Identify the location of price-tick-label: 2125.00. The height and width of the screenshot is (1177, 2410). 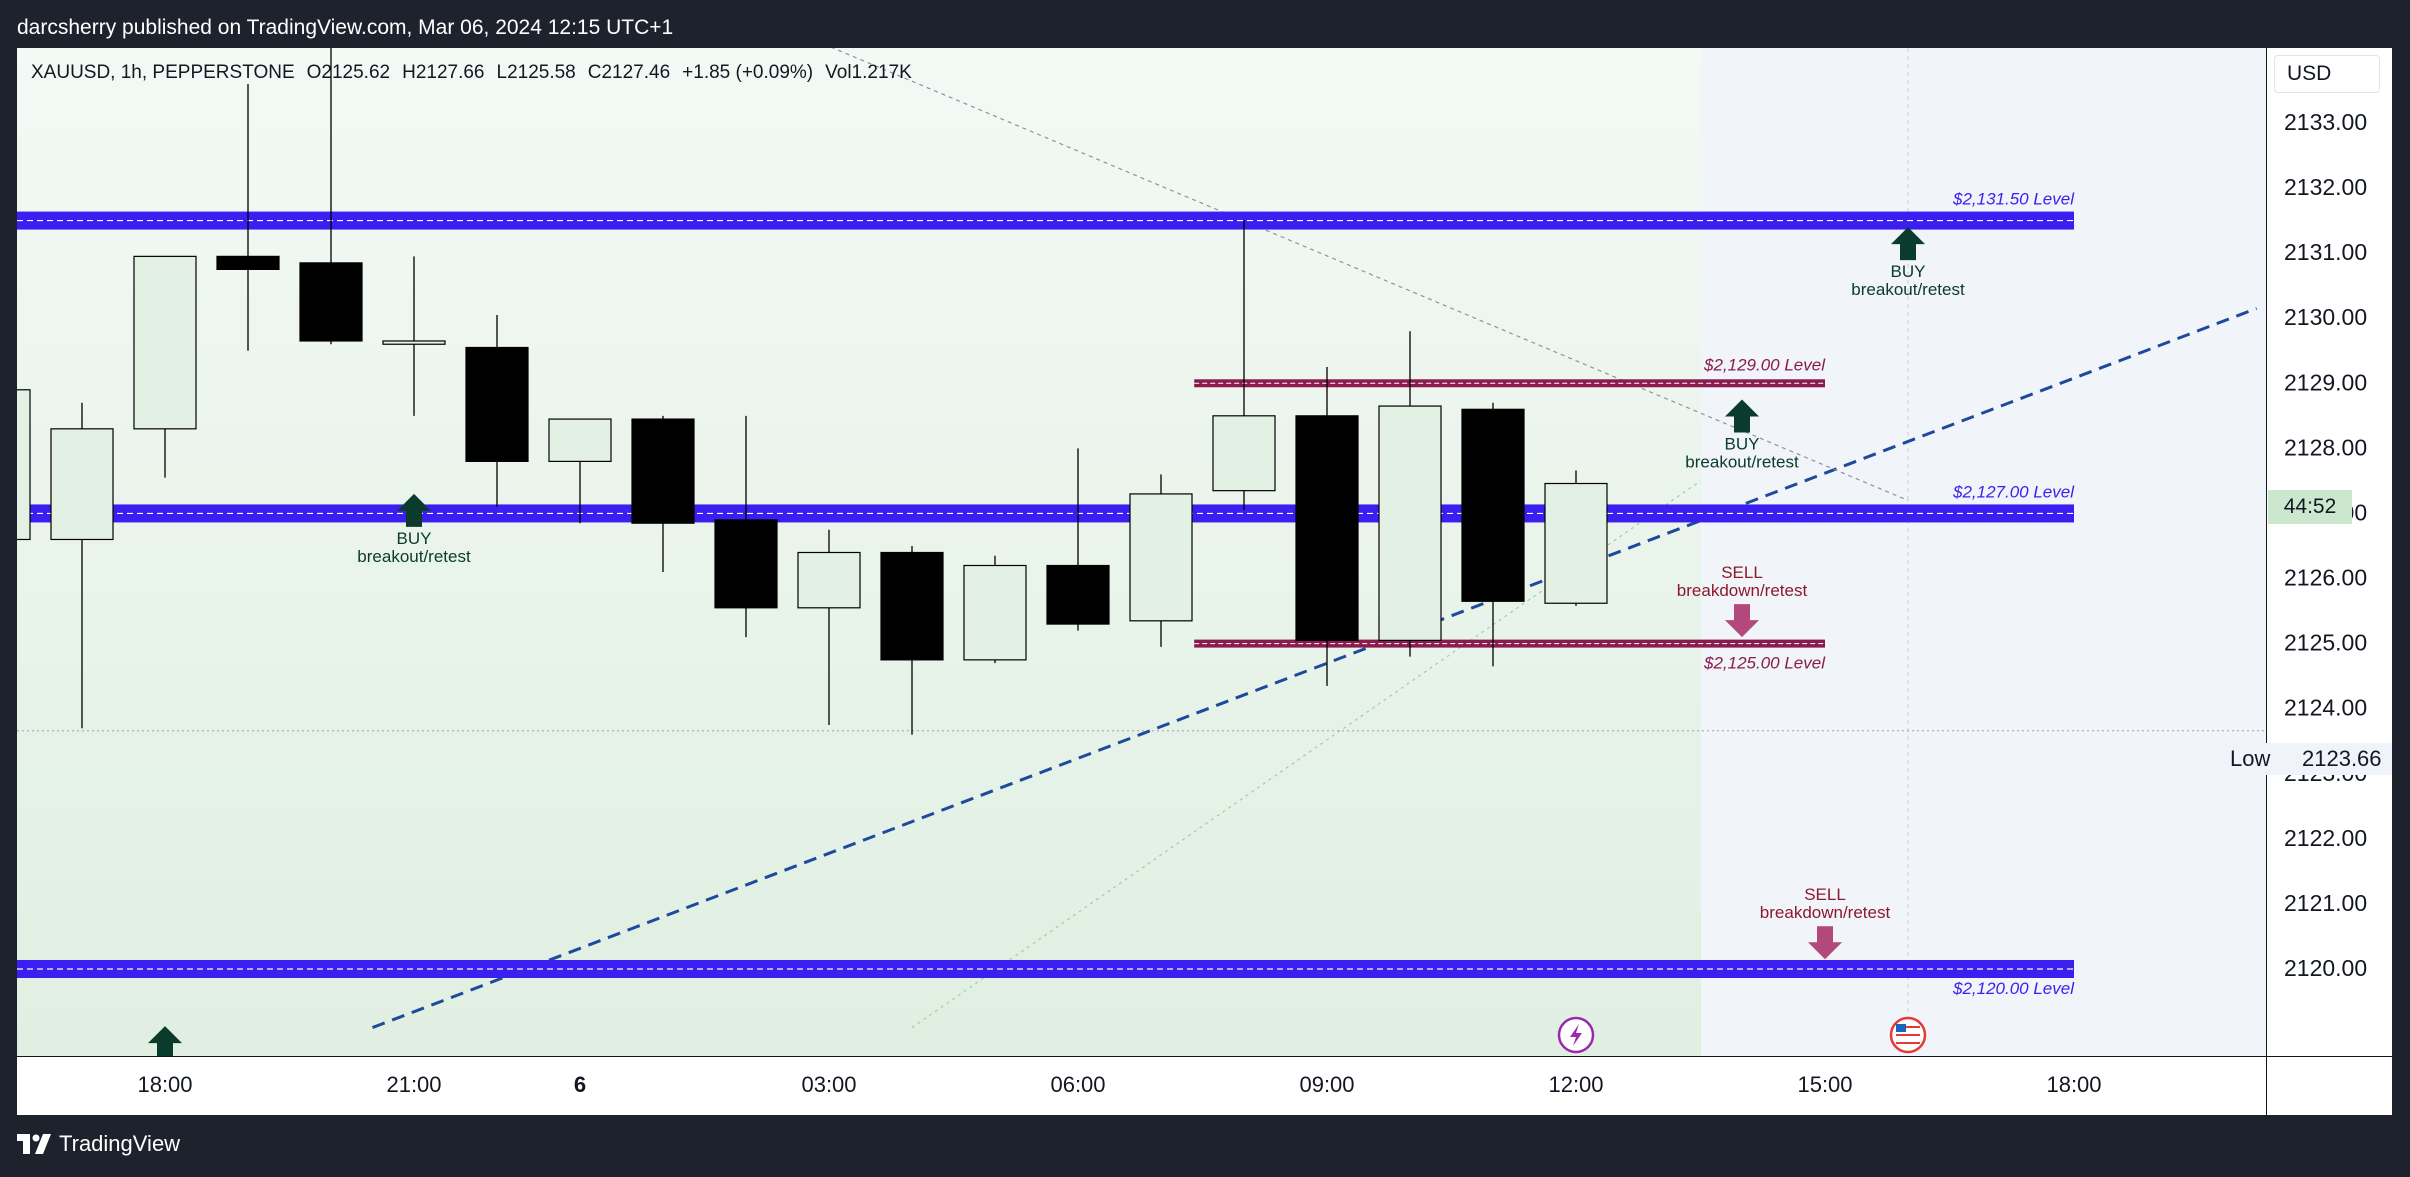
(2325, 643).